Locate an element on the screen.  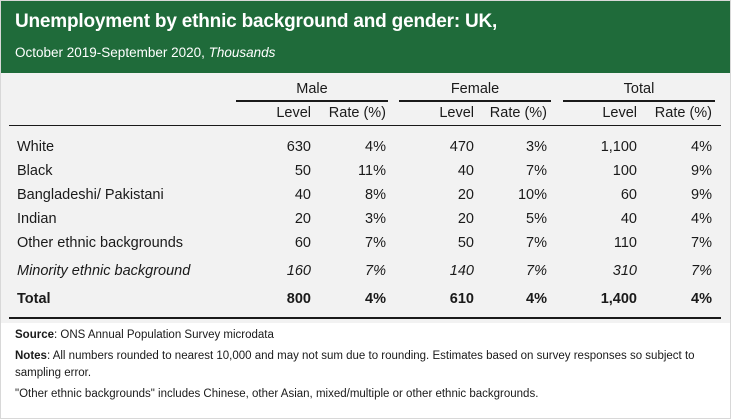
table-cell: 110 is located at coordinates (625, 243).